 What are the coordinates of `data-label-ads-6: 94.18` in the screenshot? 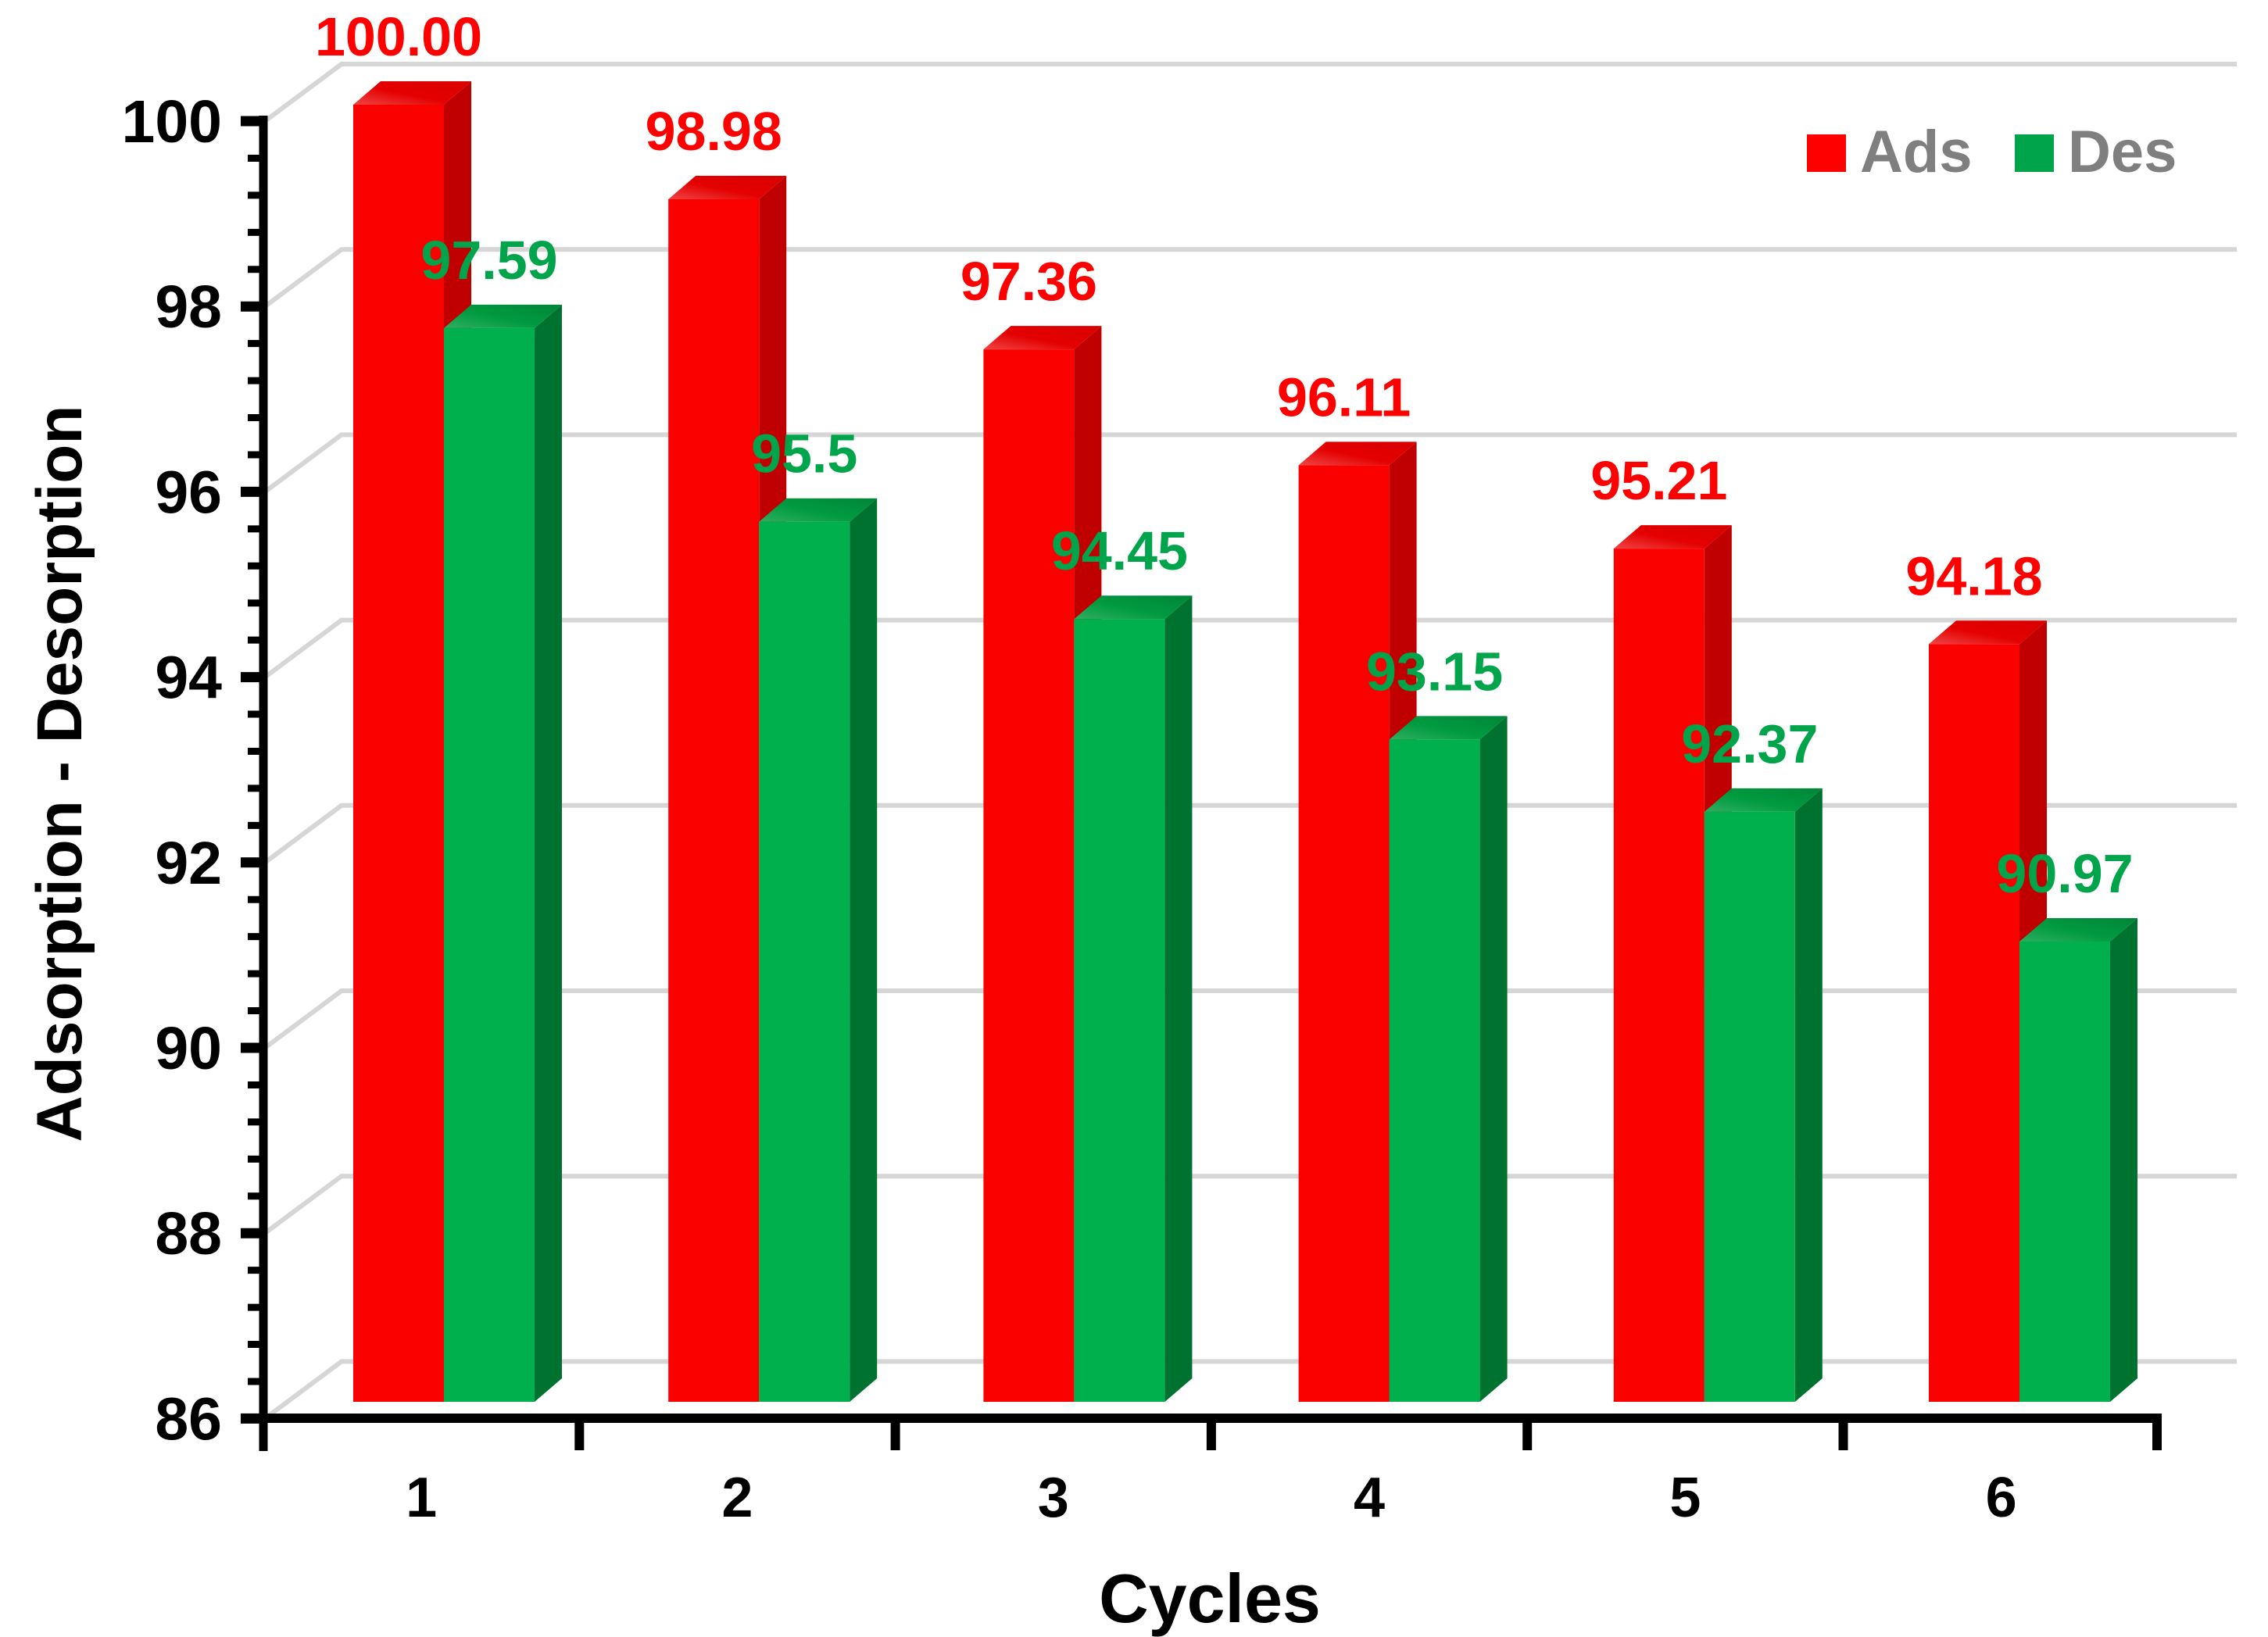 It's located at (1974, 575).